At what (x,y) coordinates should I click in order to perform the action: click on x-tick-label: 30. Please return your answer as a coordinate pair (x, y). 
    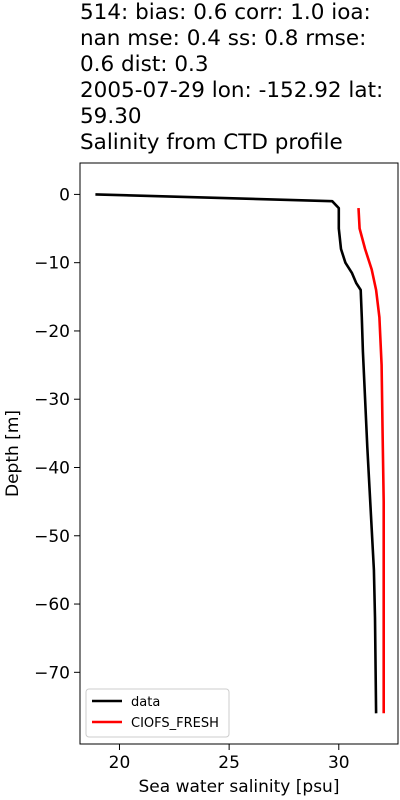
    Looking at the image, I should click on (339, 763).